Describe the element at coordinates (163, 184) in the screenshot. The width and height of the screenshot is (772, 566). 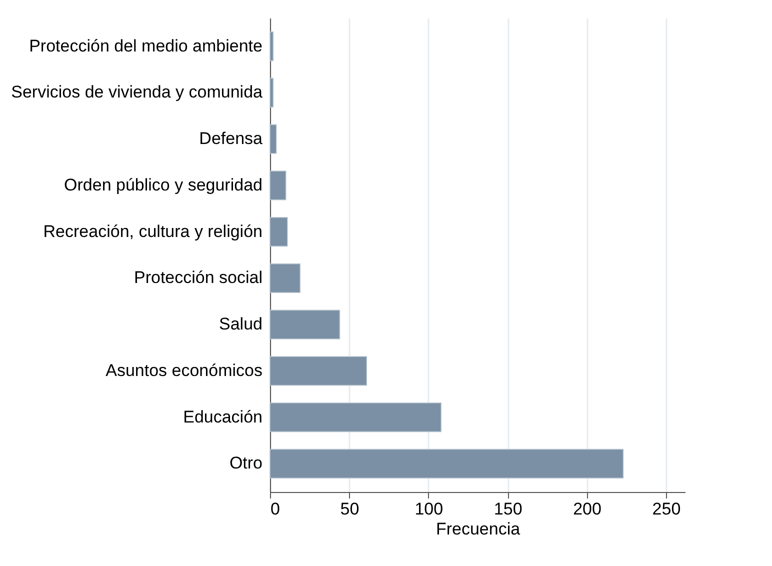
I see `y-tick-label: Orden público y seguridad` at that location.